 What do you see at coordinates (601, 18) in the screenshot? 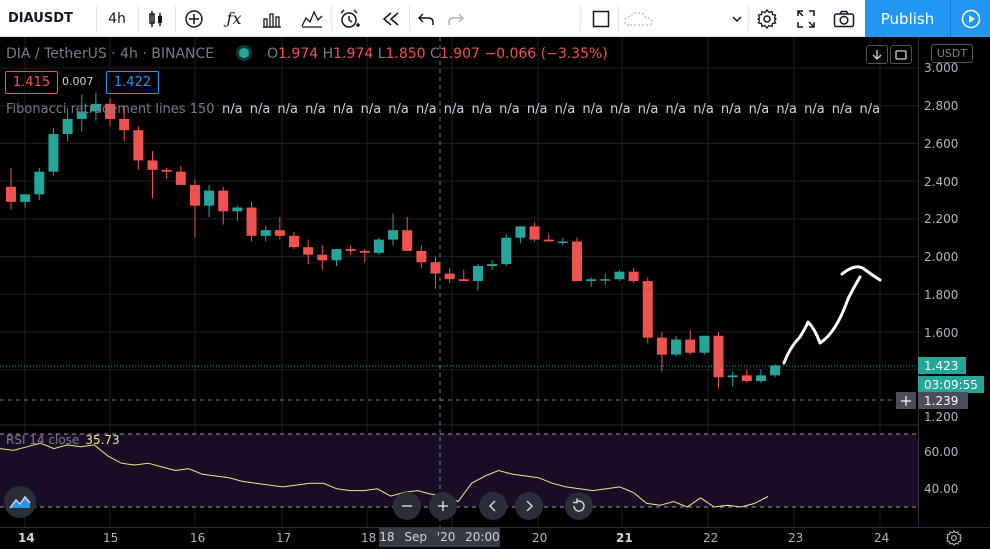
I see `layout-icon` at bounding box center [601, 18].